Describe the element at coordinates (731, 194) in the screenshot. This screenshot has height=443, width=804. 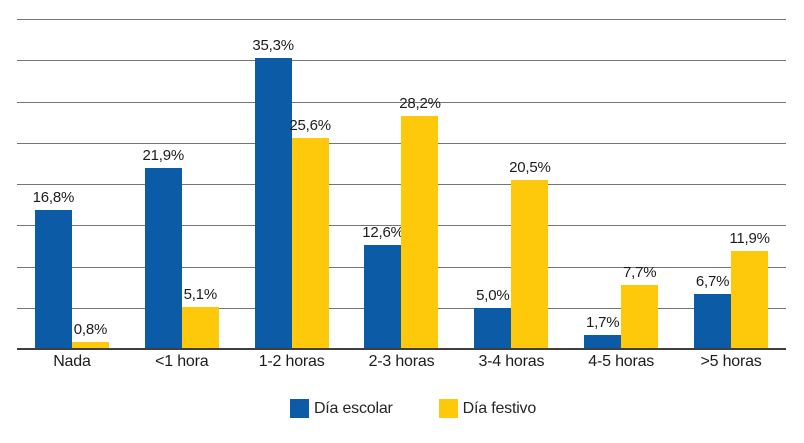
I see `bar-group: 6,7% 11,9% >5 horas` at that location.